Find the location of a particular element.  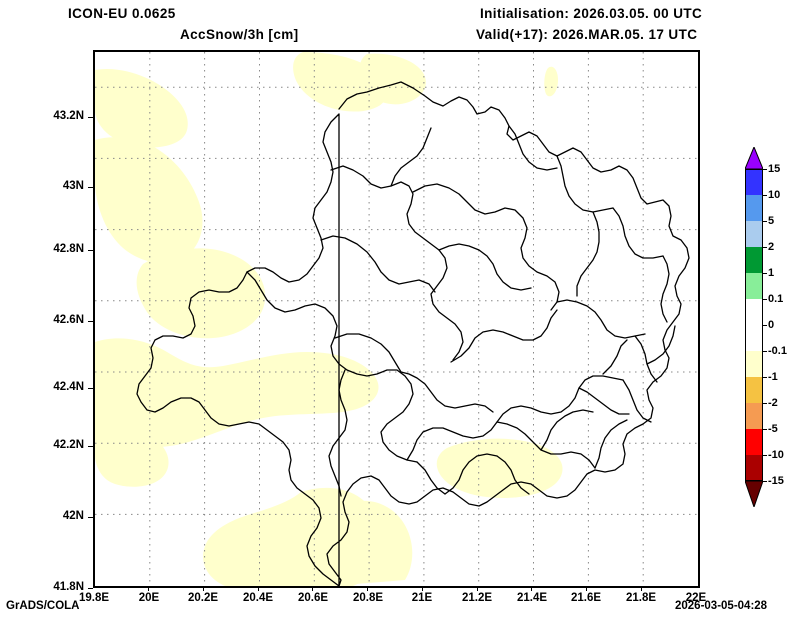

colorbar-label-0.1: 0.1 is located at coordinates (776, 299).